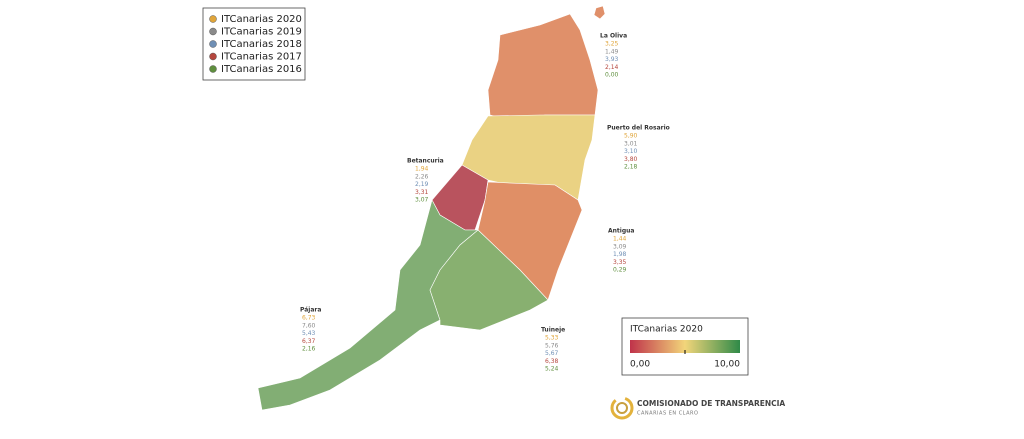 The width and height of the screenshot is (1024, 439). I want to click on municipality-value: 2,26, so click(422, 176).